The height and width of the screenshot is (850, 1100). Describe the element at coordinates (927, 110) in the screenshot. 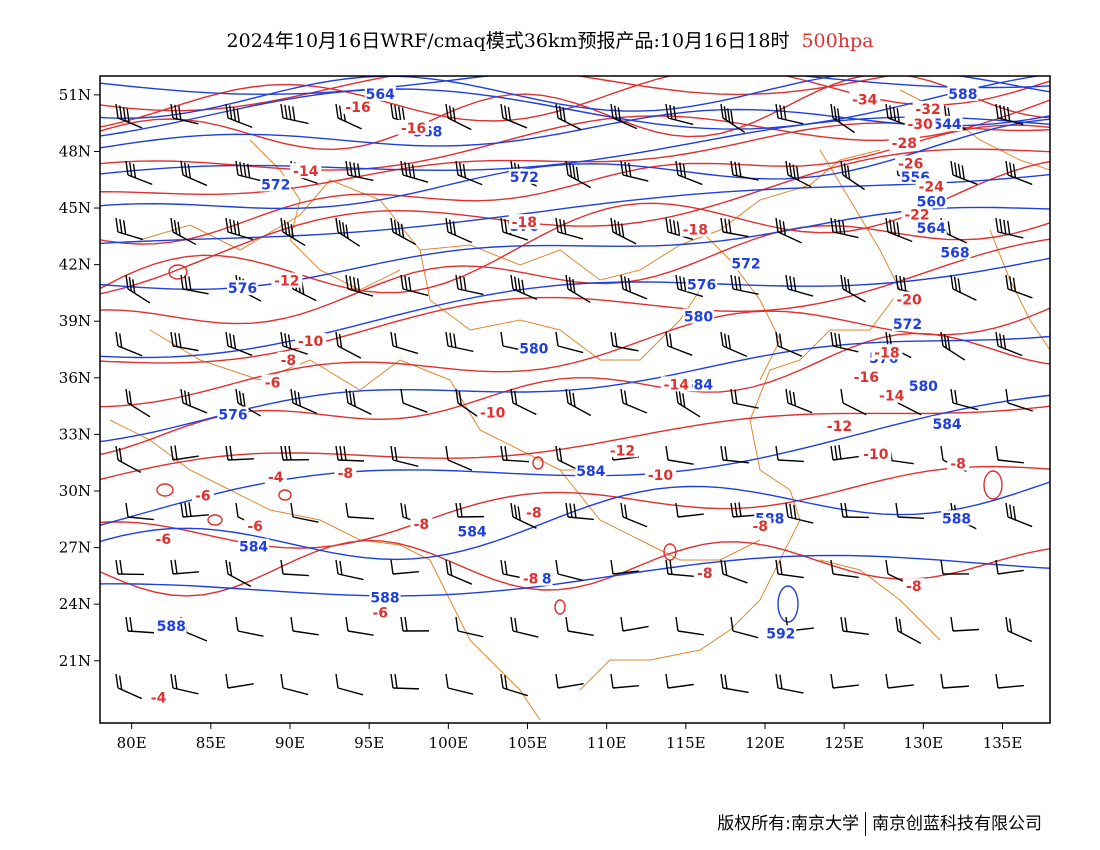

I see `temperature-contour-label: -32` at that location.